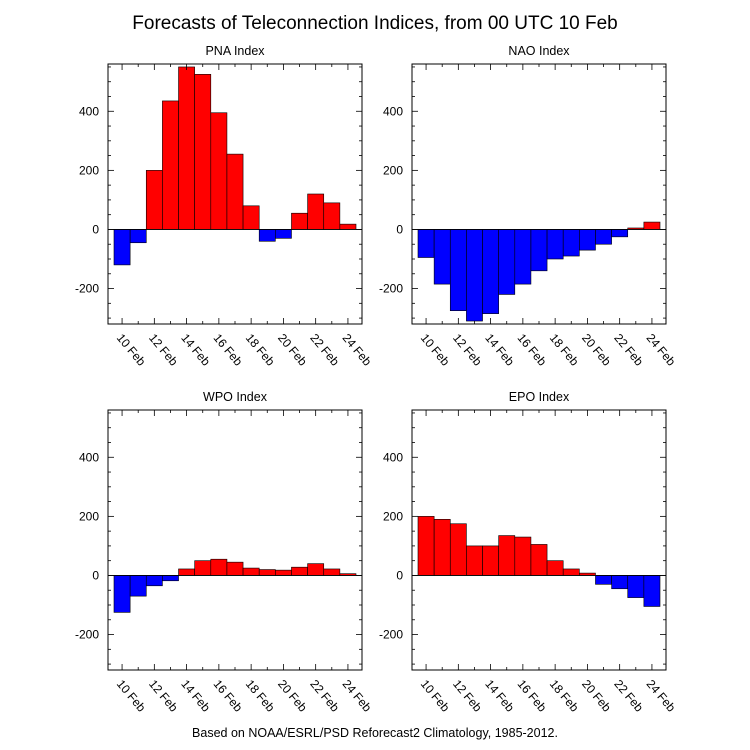  What do you see at coordinates (603, 237) in the screenshot?
I see `nao-index-bar-21-feb` at bounding box center [603, 237].